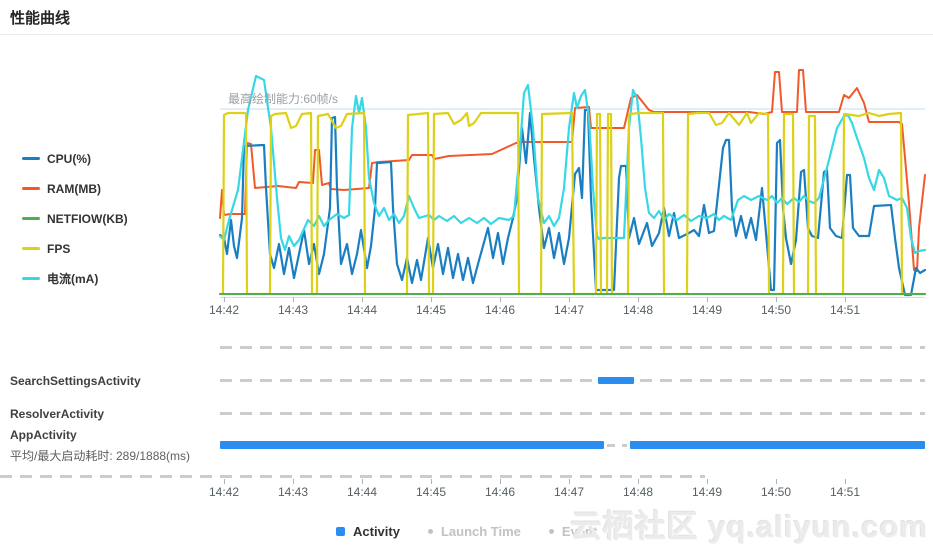 The width and height of the screenshot is (933, 547). Describe the element at coordinates (352, 476) in the screenshot. I see `timeline-axis-dash` at that location.